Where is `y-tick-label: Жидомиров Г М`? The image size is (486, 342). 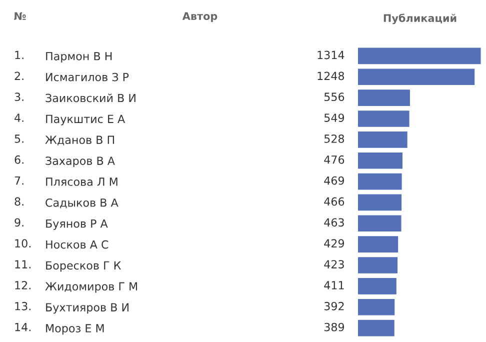 y-tick-label: Жидомиров Г М is located at coordinates (91, 287).